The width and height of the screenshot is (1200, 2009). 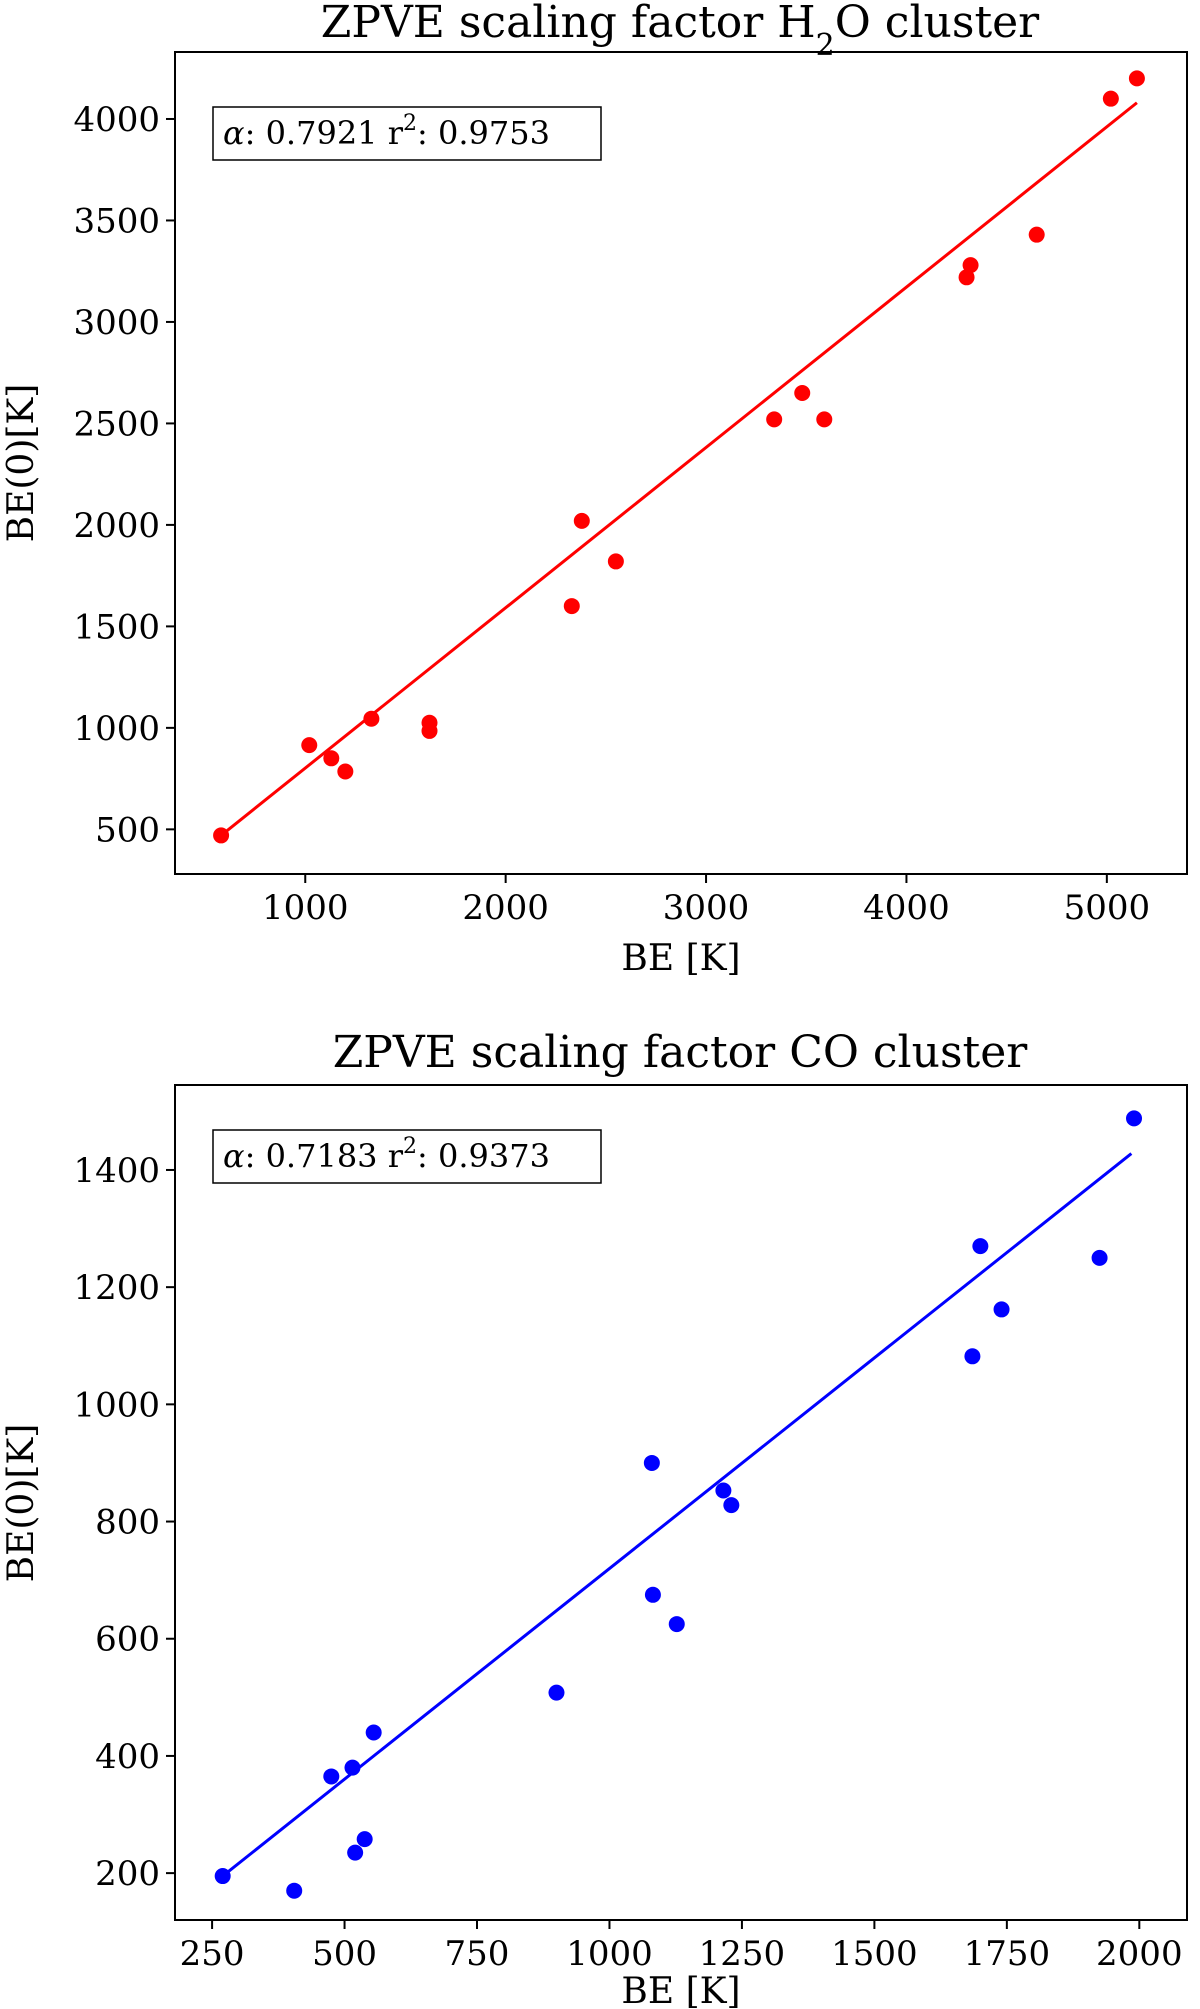 What do you see at coordinates (116, 120) in the screenshot?
I see `y-tick-label: 4000` at bounding box center [116, 120].